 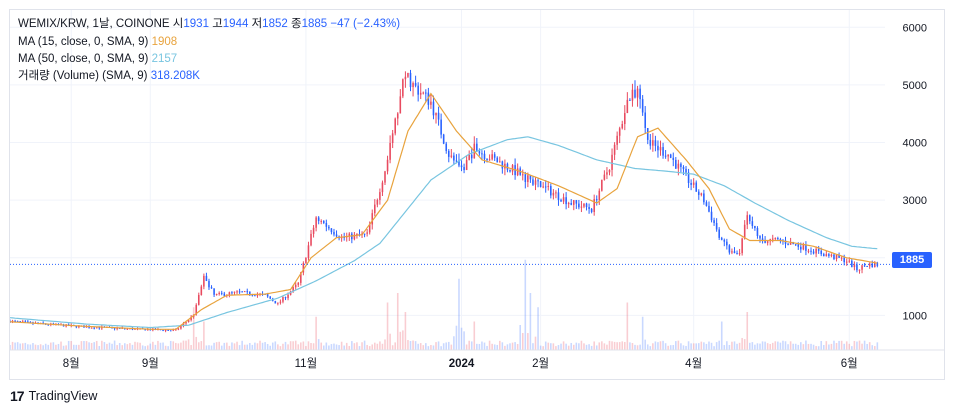 I want to click on legend-volume-row: 거래량 (Volume) (SMA, 9) 318.208K, so click(x=109, y=76).